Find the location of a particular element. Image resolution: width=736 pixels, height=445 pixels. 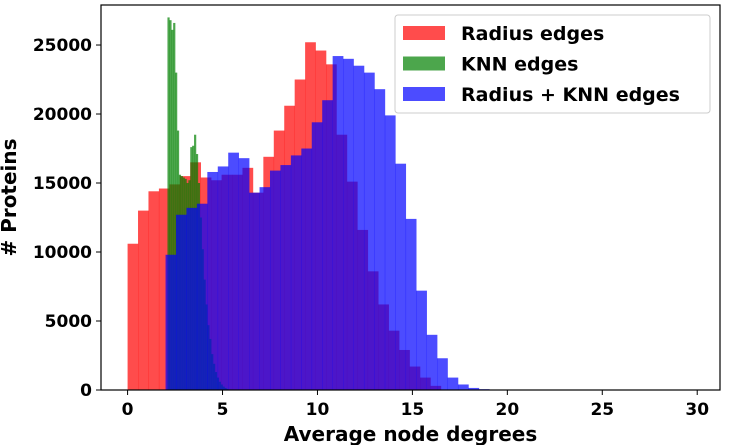

y-tick-label: 0 is located at coordinates (86, 391).